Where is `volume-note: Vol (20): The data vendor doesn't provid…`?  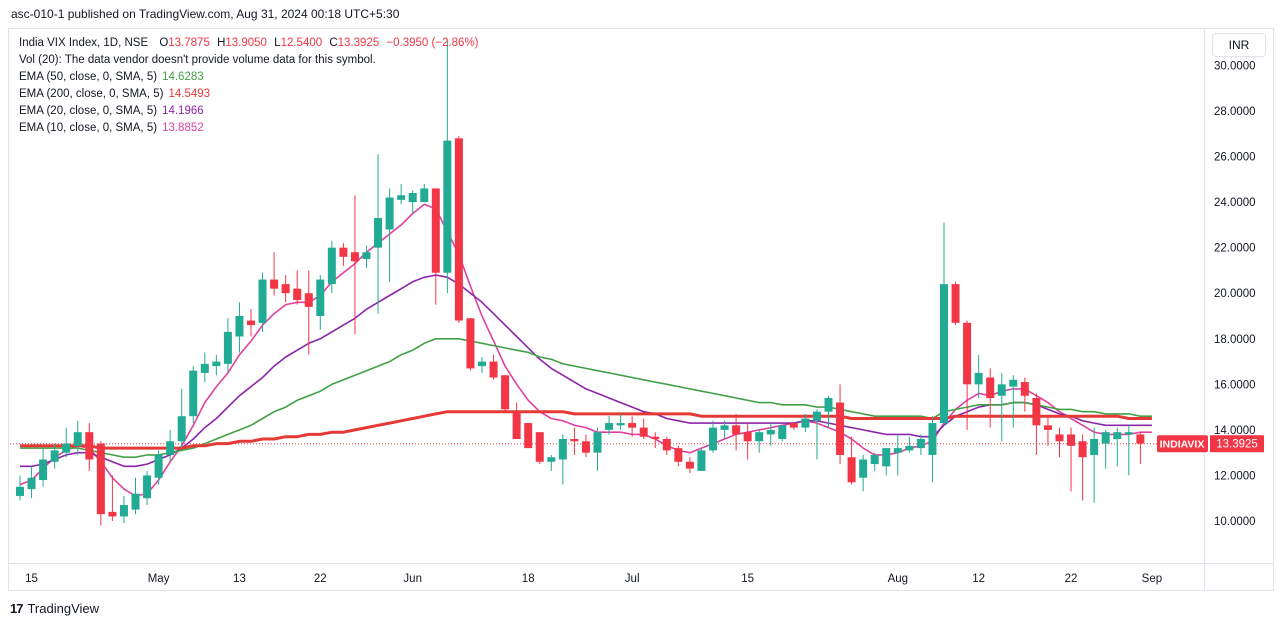 volume-note: Vol (20): The data vendor doesn't provid… is located at coordinates (197, 60).